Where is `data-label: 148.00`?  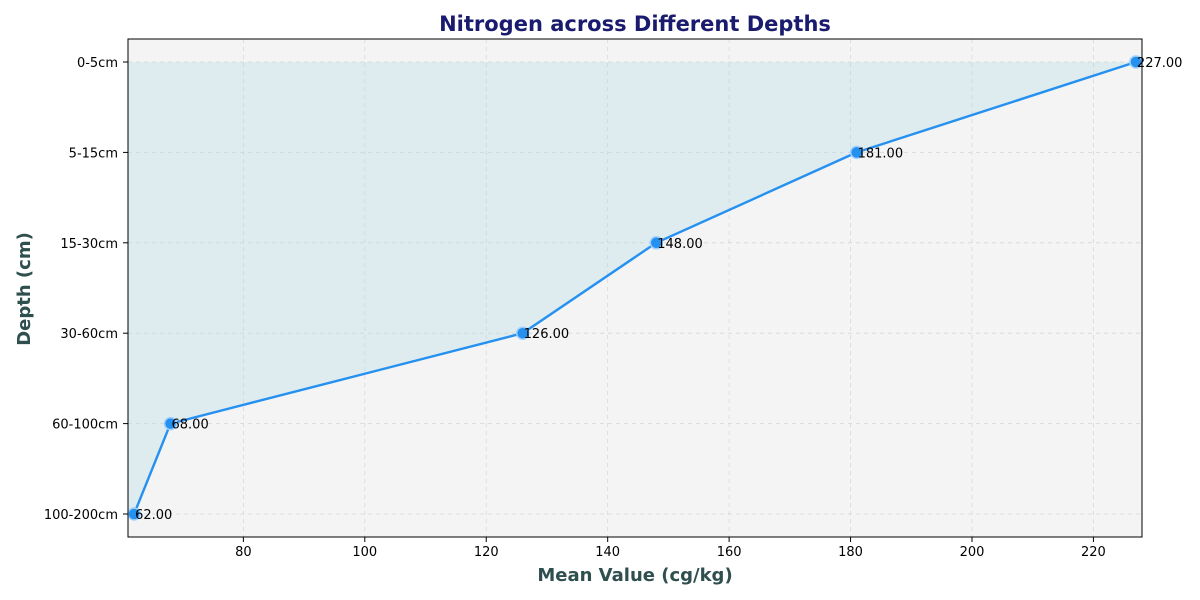 data-label: 148.00 is located at coordinates (680, 244).